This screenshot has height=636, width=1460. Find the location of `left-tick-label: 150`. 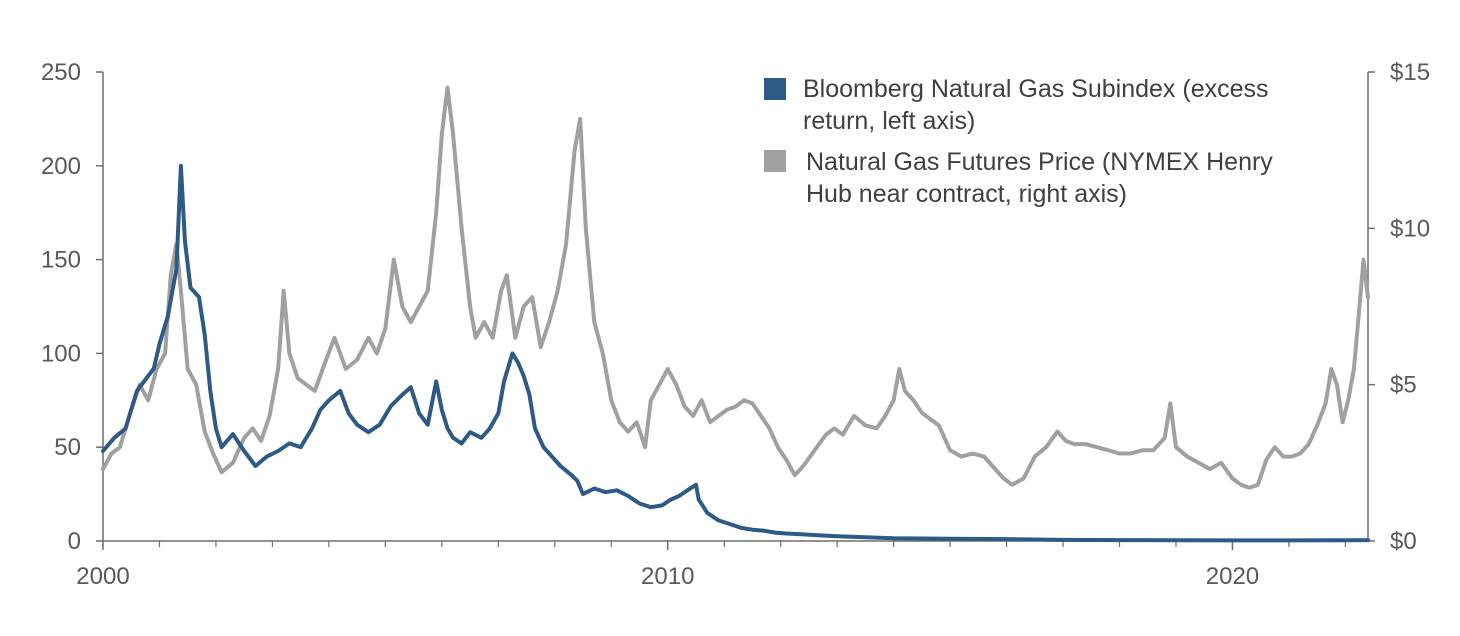

left-tick-label: 150 is located at coordinates (61, 260).